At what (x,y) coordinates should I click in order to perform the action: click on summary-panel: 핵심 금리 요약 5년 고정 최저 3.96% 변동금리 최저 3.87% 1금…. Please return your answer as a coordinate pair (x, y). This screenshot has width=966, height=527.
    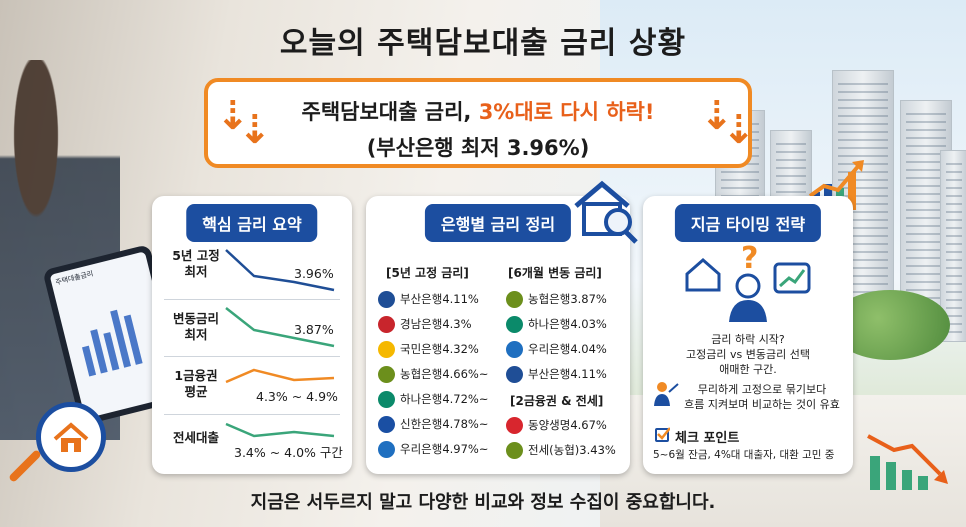
    Looking at the image, I should click on (252, 335).